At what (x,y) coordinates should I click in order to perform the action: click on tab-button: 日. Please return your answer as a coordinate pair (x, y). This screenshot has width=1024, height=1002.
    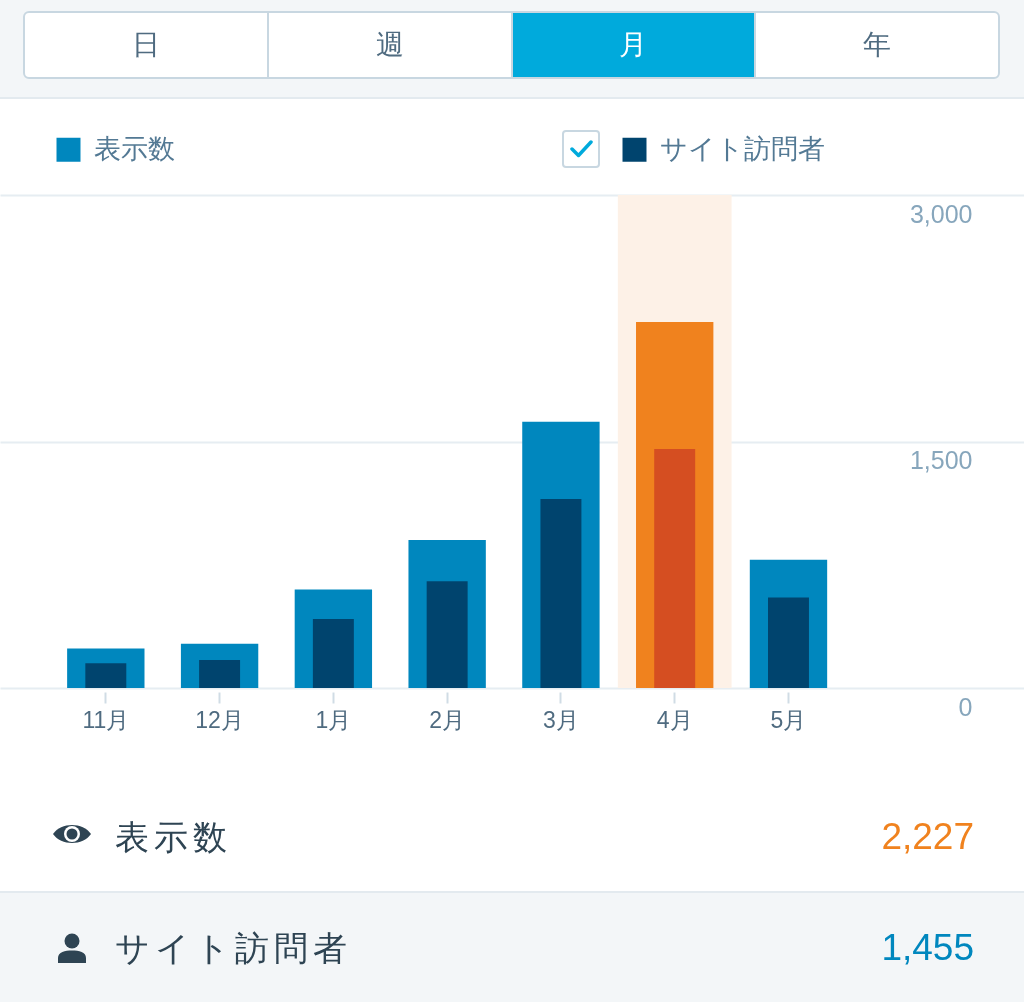
    Looking at the image, I should click on (146, 45).